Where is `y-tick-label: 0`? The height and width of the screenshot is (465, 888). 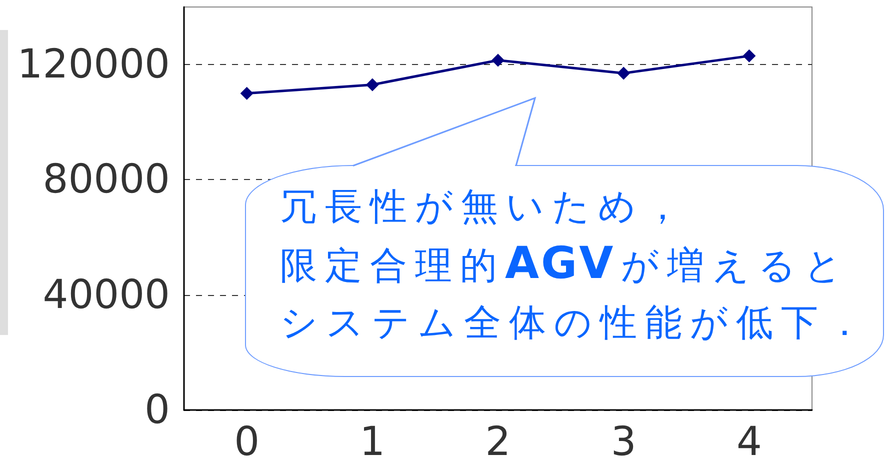 y-tick-label: 0 is located at coordinates (157, 410).